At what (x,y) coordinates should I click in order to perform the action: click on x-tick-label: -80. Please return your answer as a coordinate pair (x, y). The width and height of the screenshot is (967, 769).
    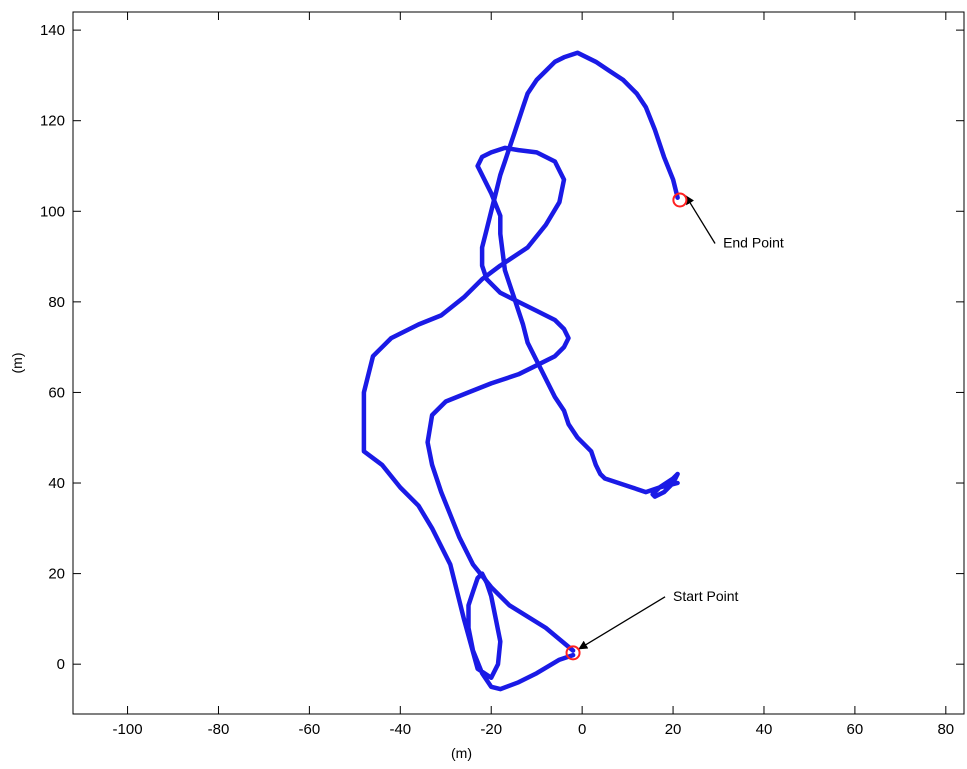
    Looking at the image, I should click on (219, 729).